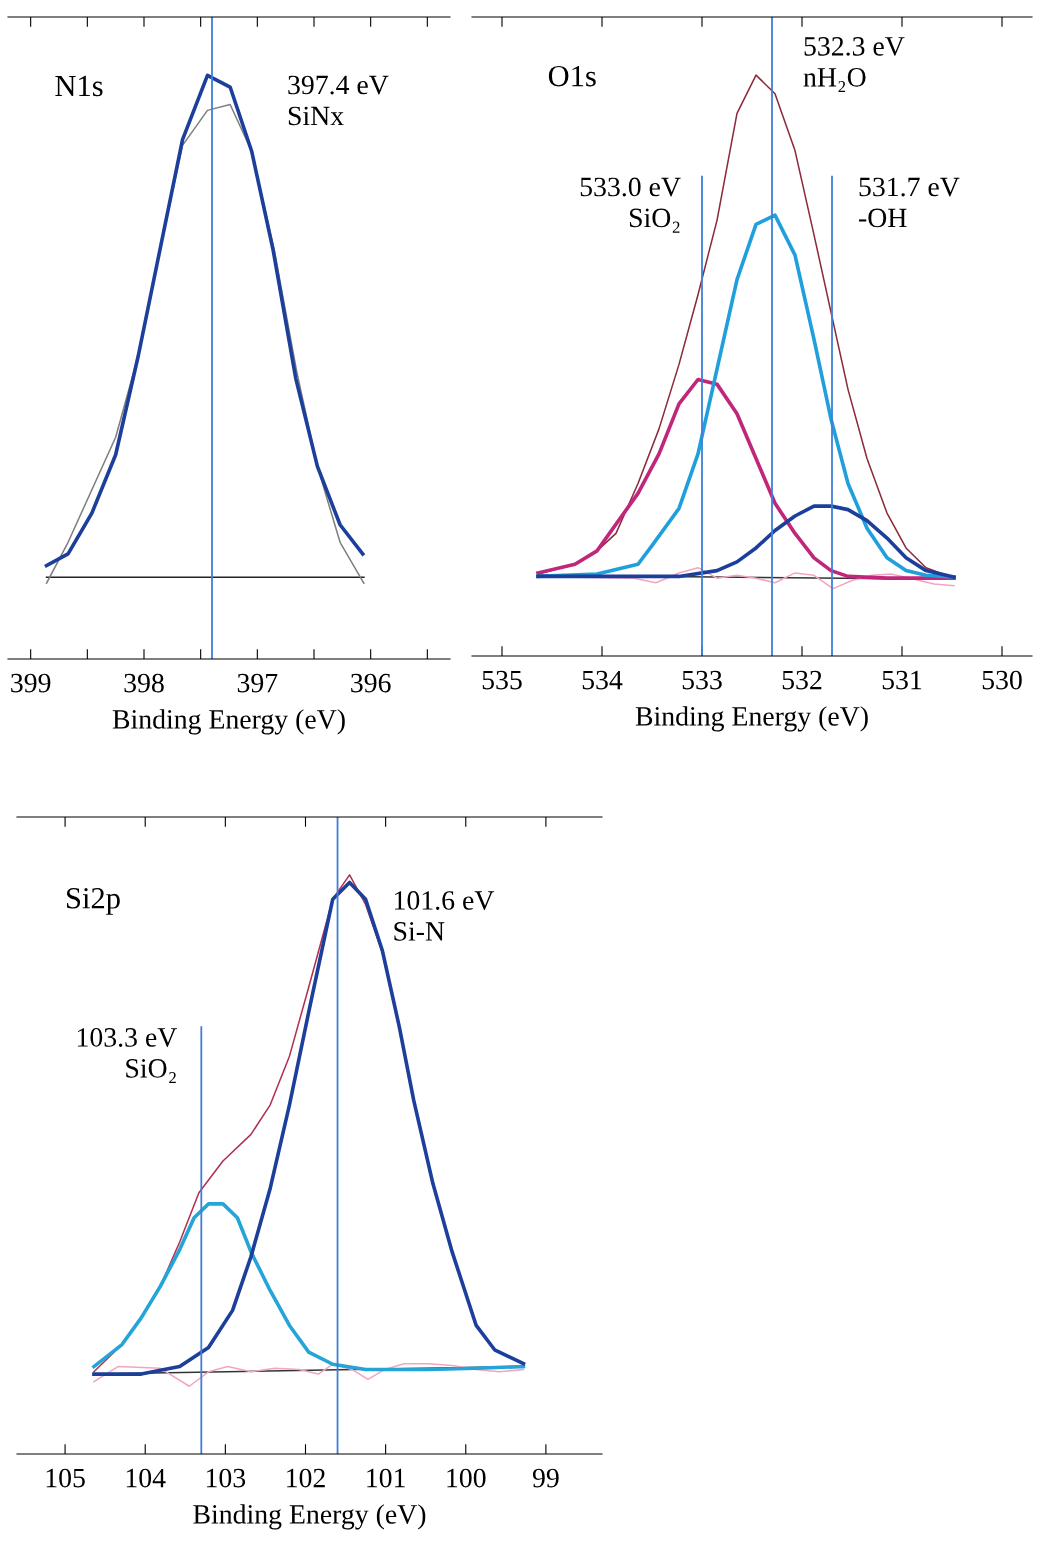 The width and height of the screenshot is (1044, 1549). What do you see at coordinates (854, 65) in the screenshot?
I see `ref-line-label: 532.3 eV nH₂O` at bounding box center [854, 65].